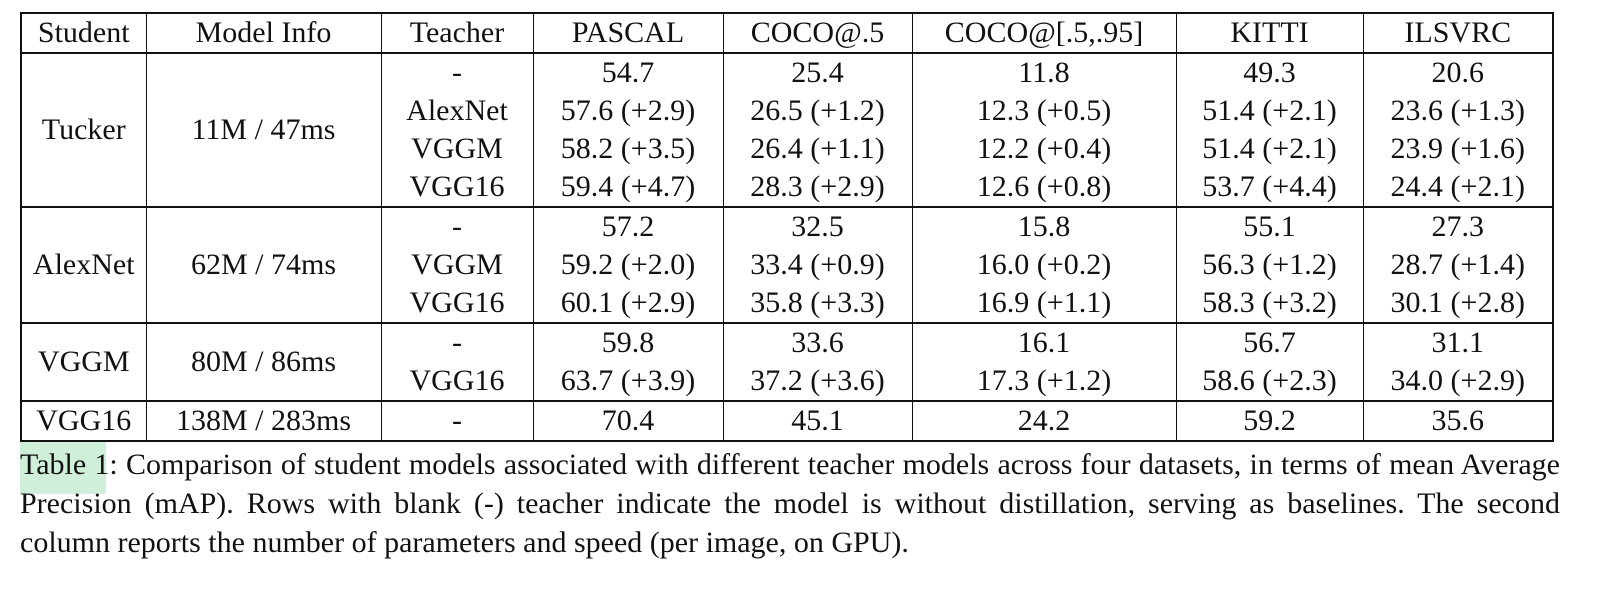 The image size is (1618, 590). What do you see at coordinates (83, 420) in the screenshot?
I see `student-cell: VGG16` at bounding box center [83, 420].